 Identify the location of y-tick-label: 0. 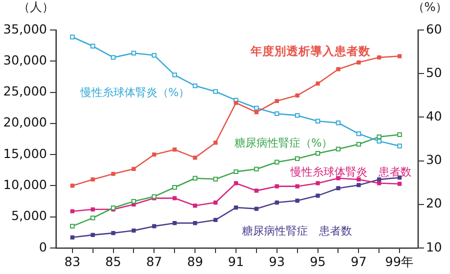
(43, 246).